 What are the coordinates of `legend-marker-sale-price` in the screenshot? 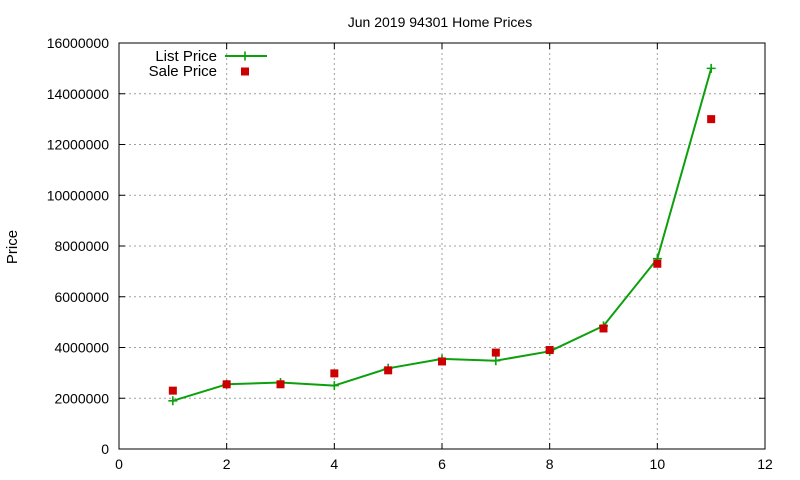 It's located at (245, 71).